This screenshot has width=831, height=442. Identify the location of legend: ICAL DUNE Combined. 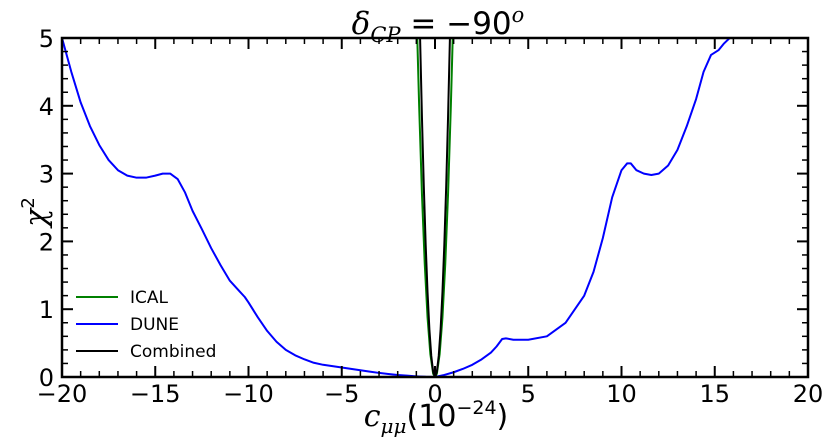
(146, 325).